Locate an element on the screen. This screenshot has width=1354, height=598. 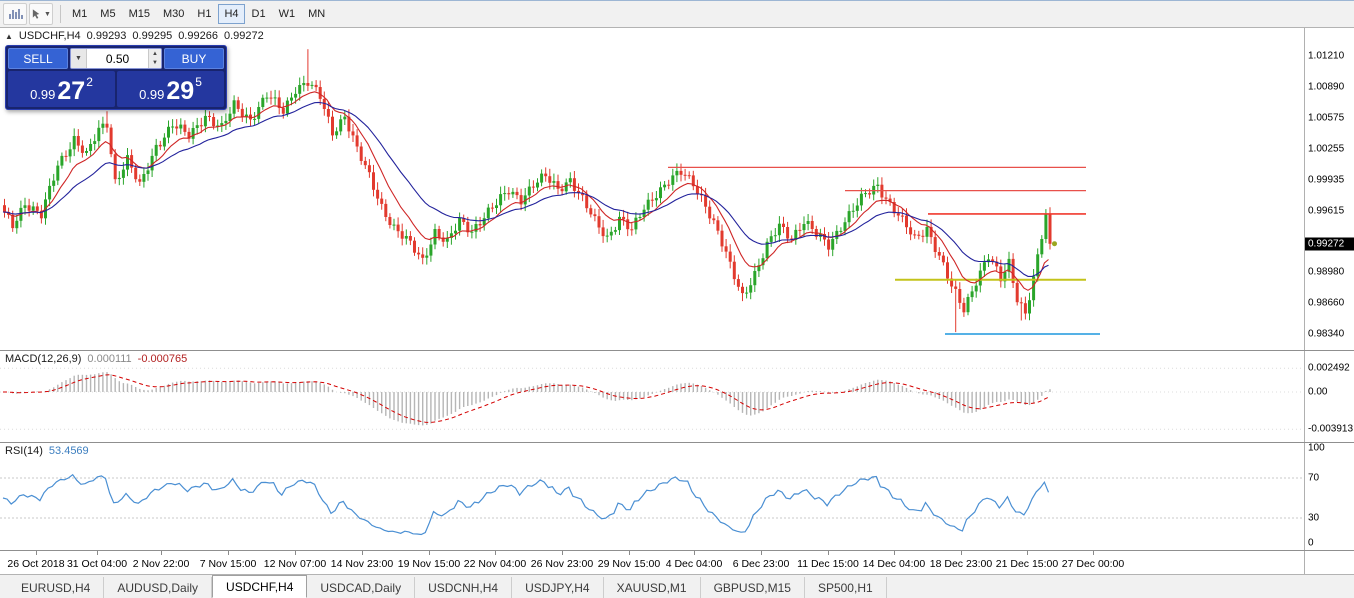
trade-controls-row: SELL ▼ 0.50 ▲ ▼ BUY is located at coordinates (116, 58).